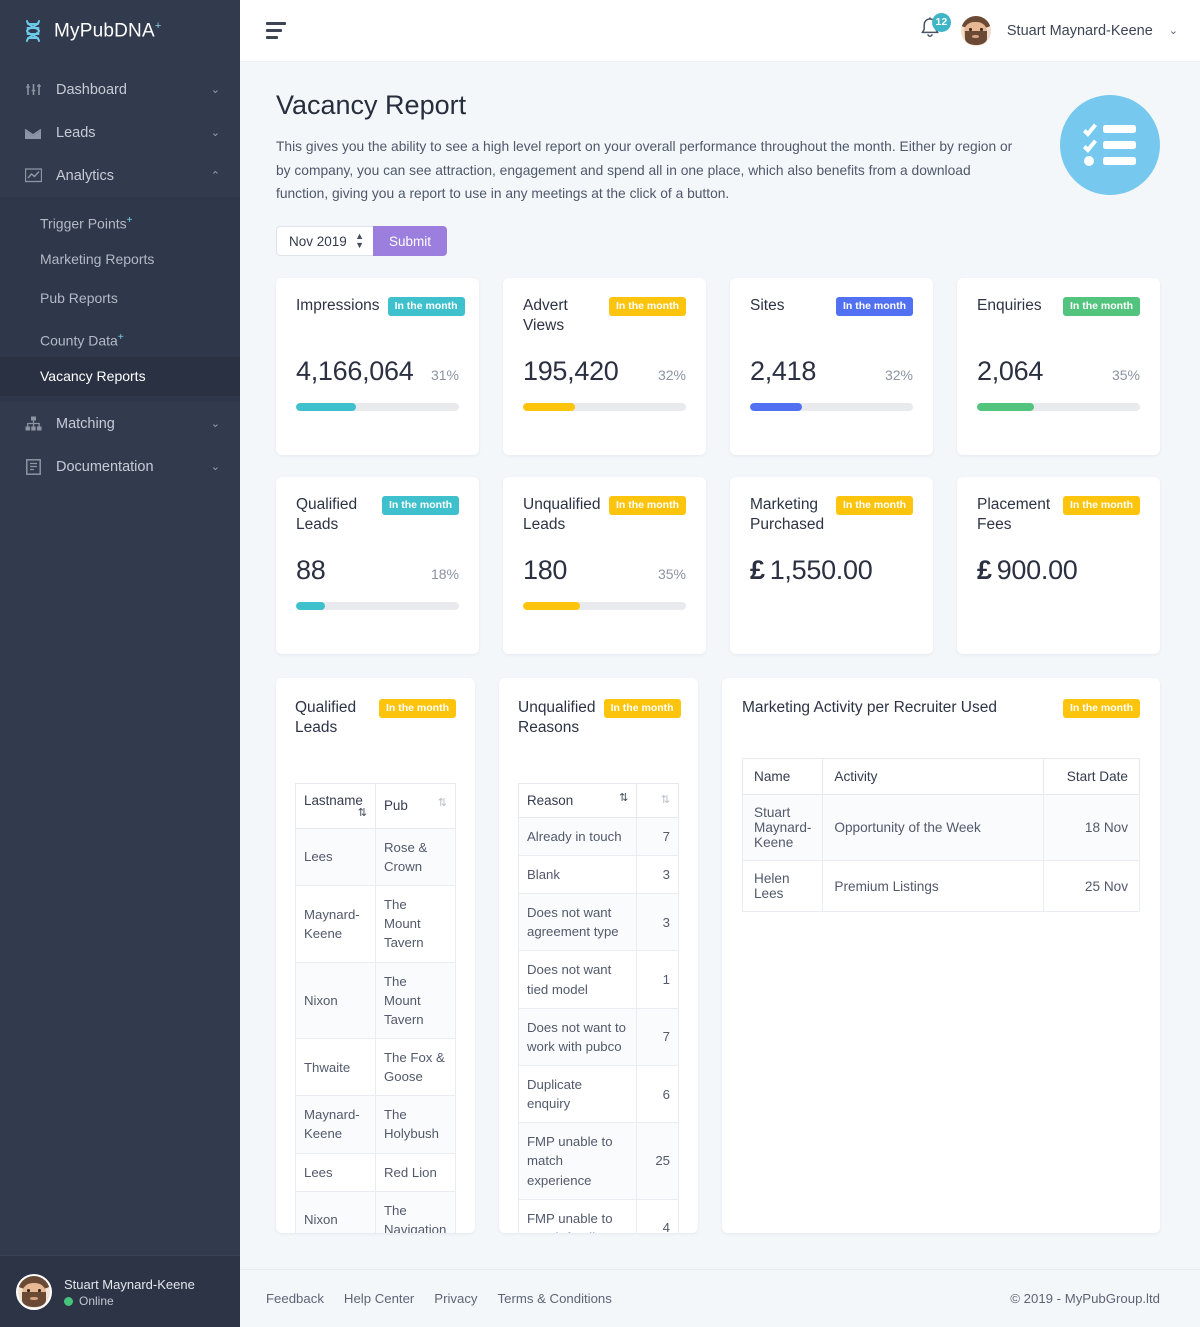  I want to click on cell-reason: Does not want agreement type, so click(577, 922).